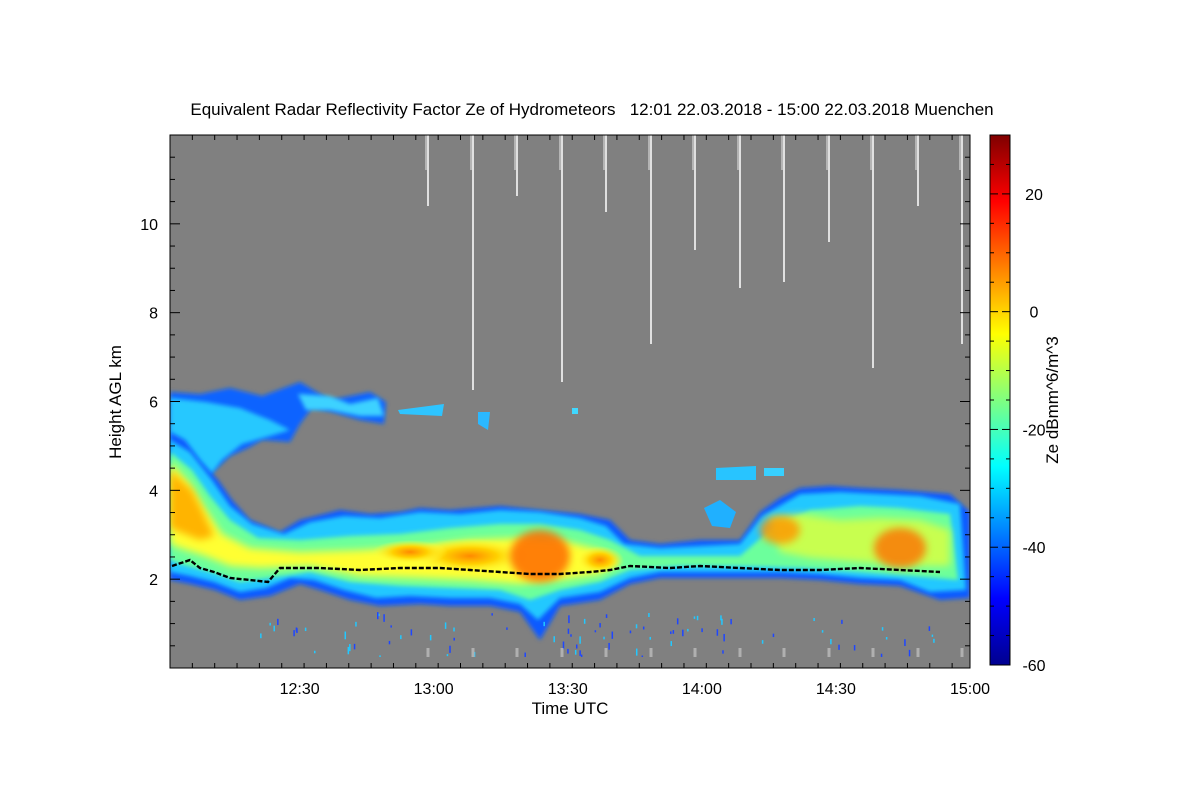  What do you see at coordinates (1033, 430) in the screenshot?
I see `colorbar-tick-label: -20` at bounding box center [1033, 430].